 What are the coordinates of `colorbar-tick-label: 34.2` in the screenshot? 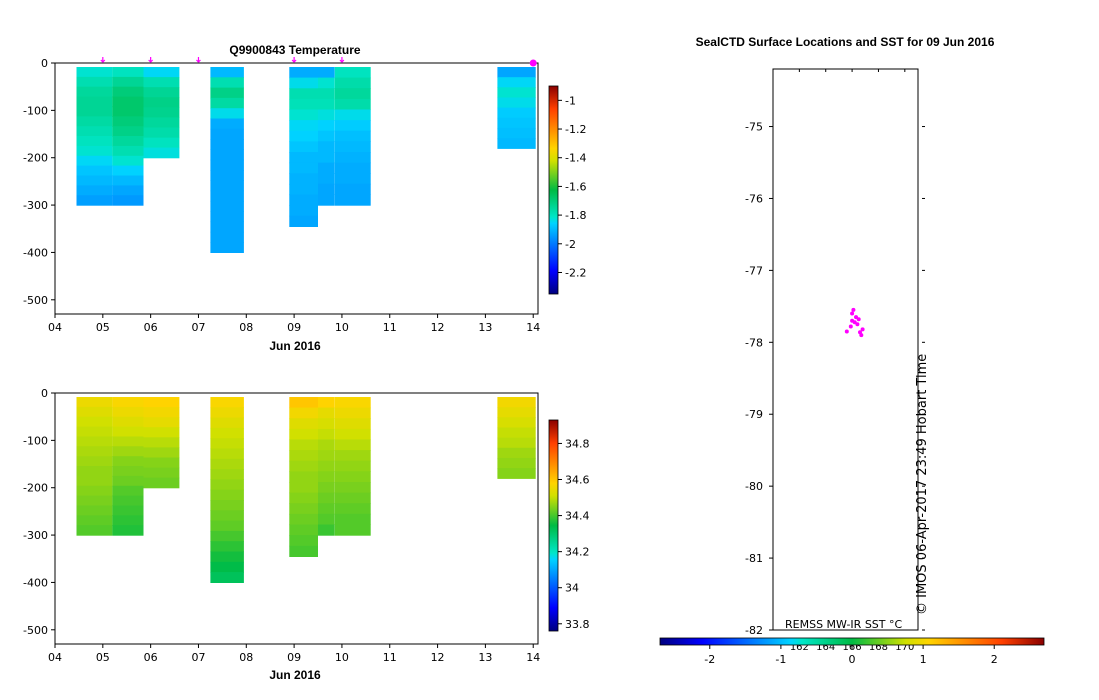 It's located at (577, 552).